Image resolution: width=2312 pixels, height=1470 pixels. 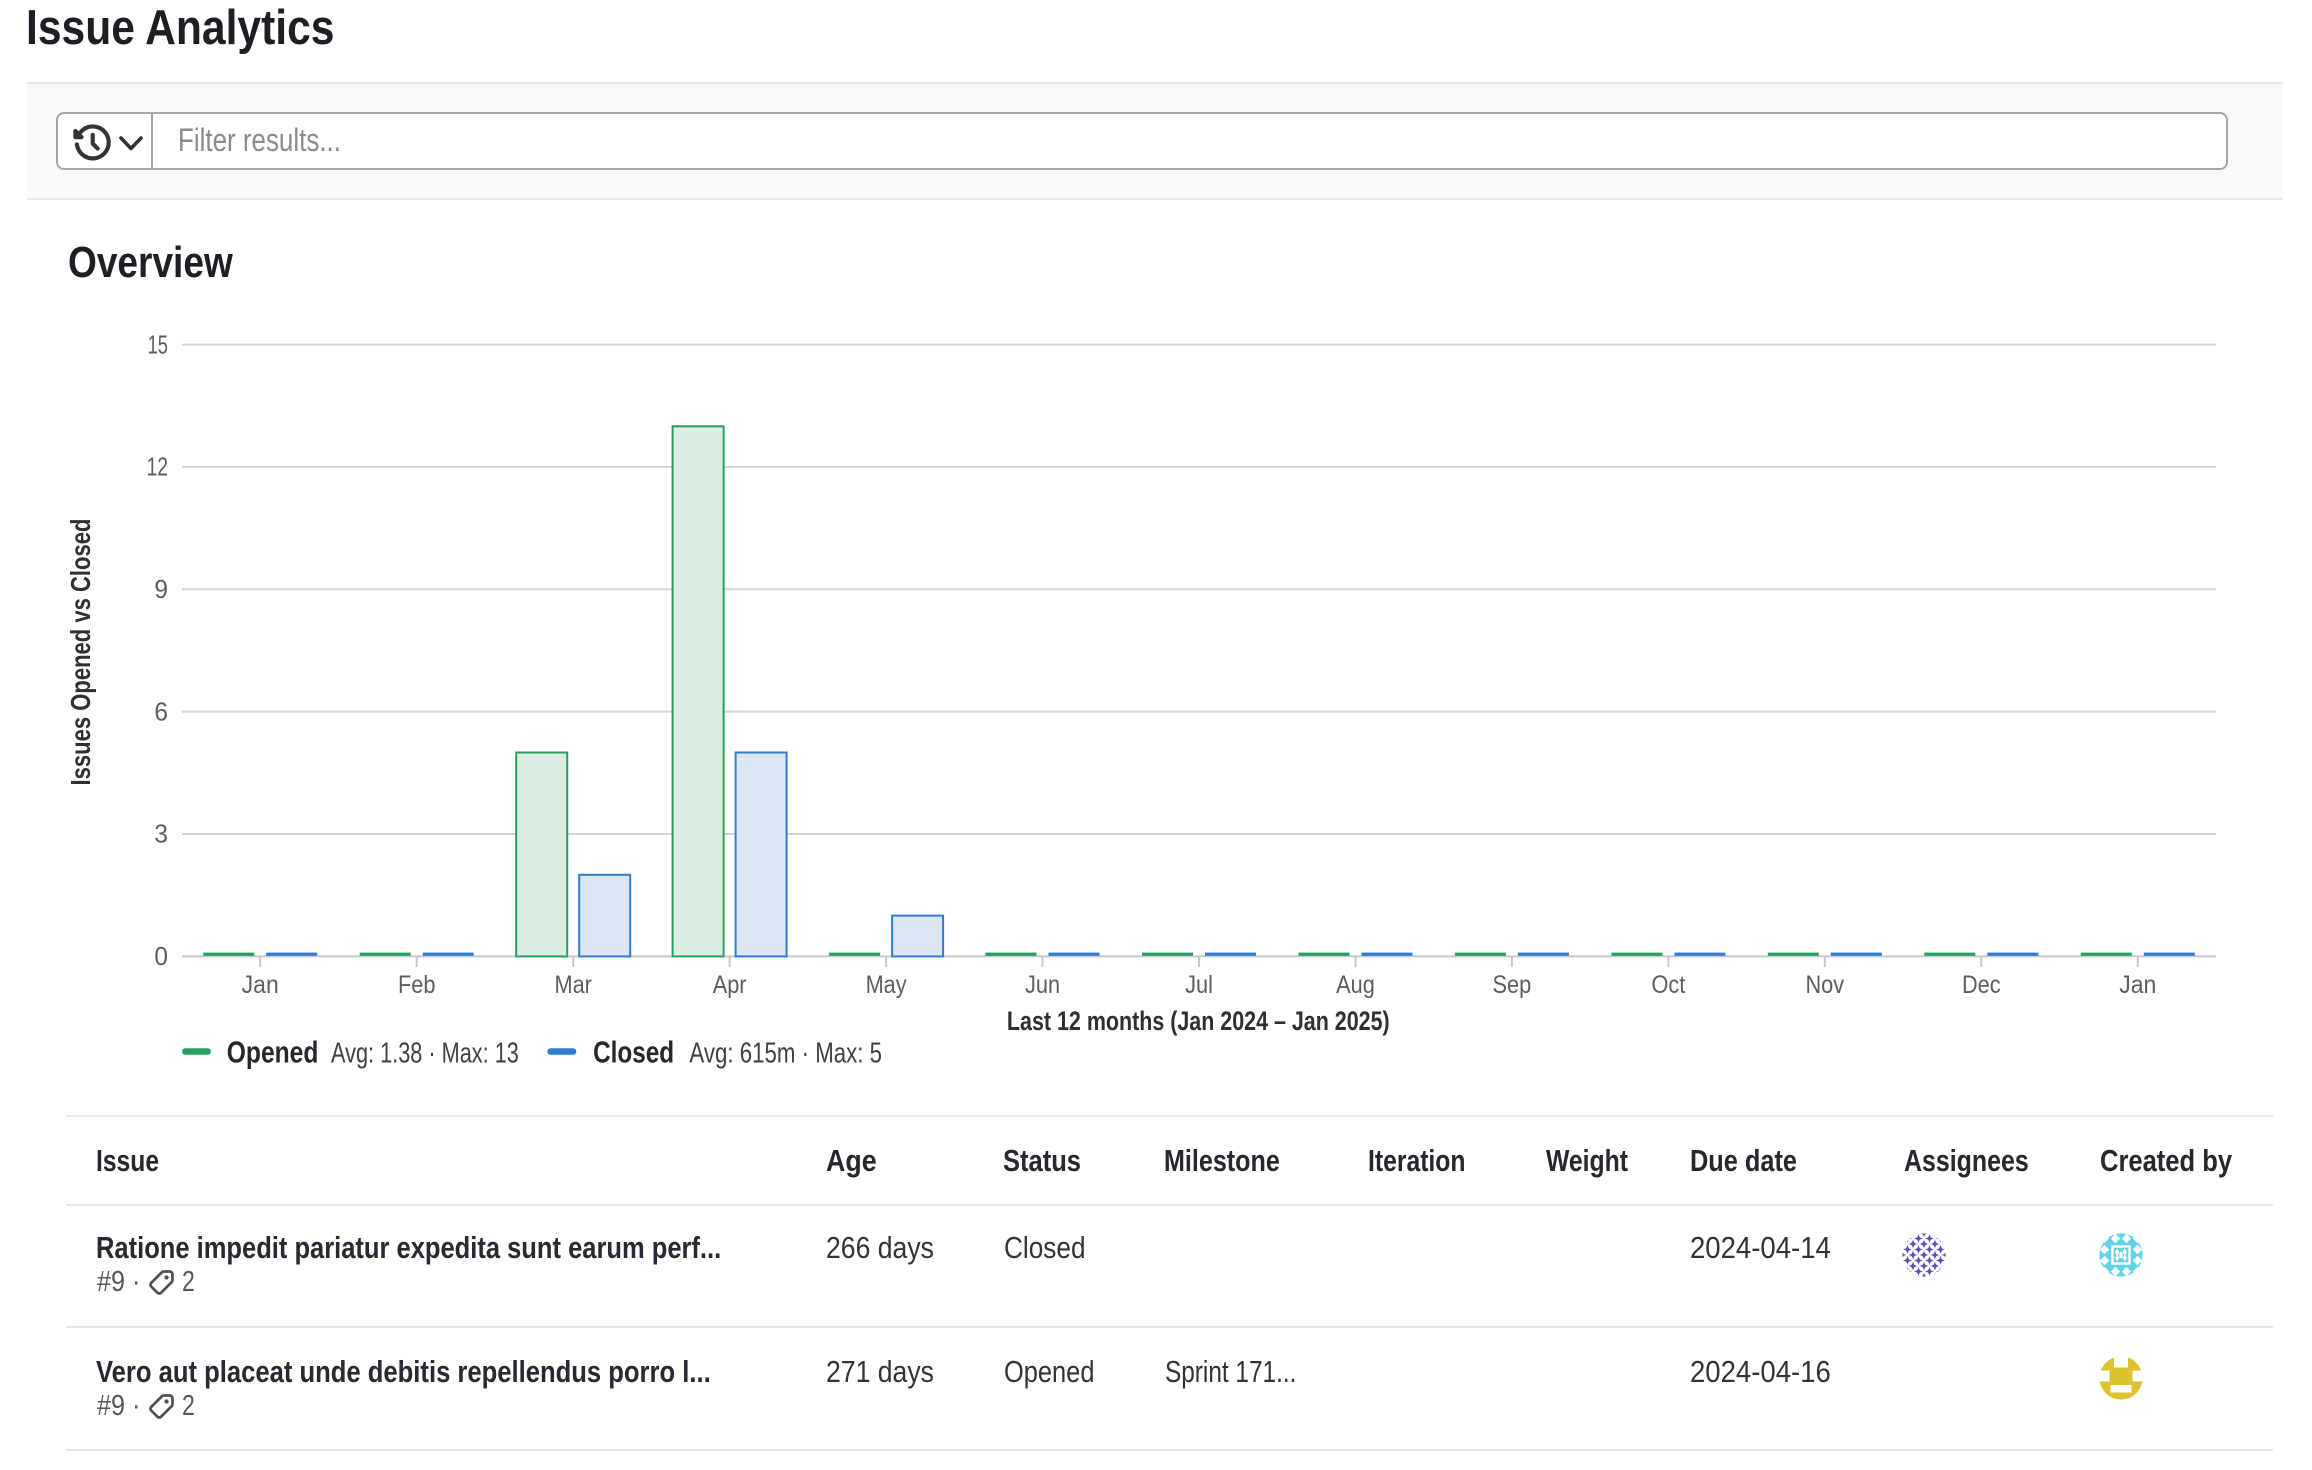 I want to click on svg-text: 9, so click(x=161, y=589).